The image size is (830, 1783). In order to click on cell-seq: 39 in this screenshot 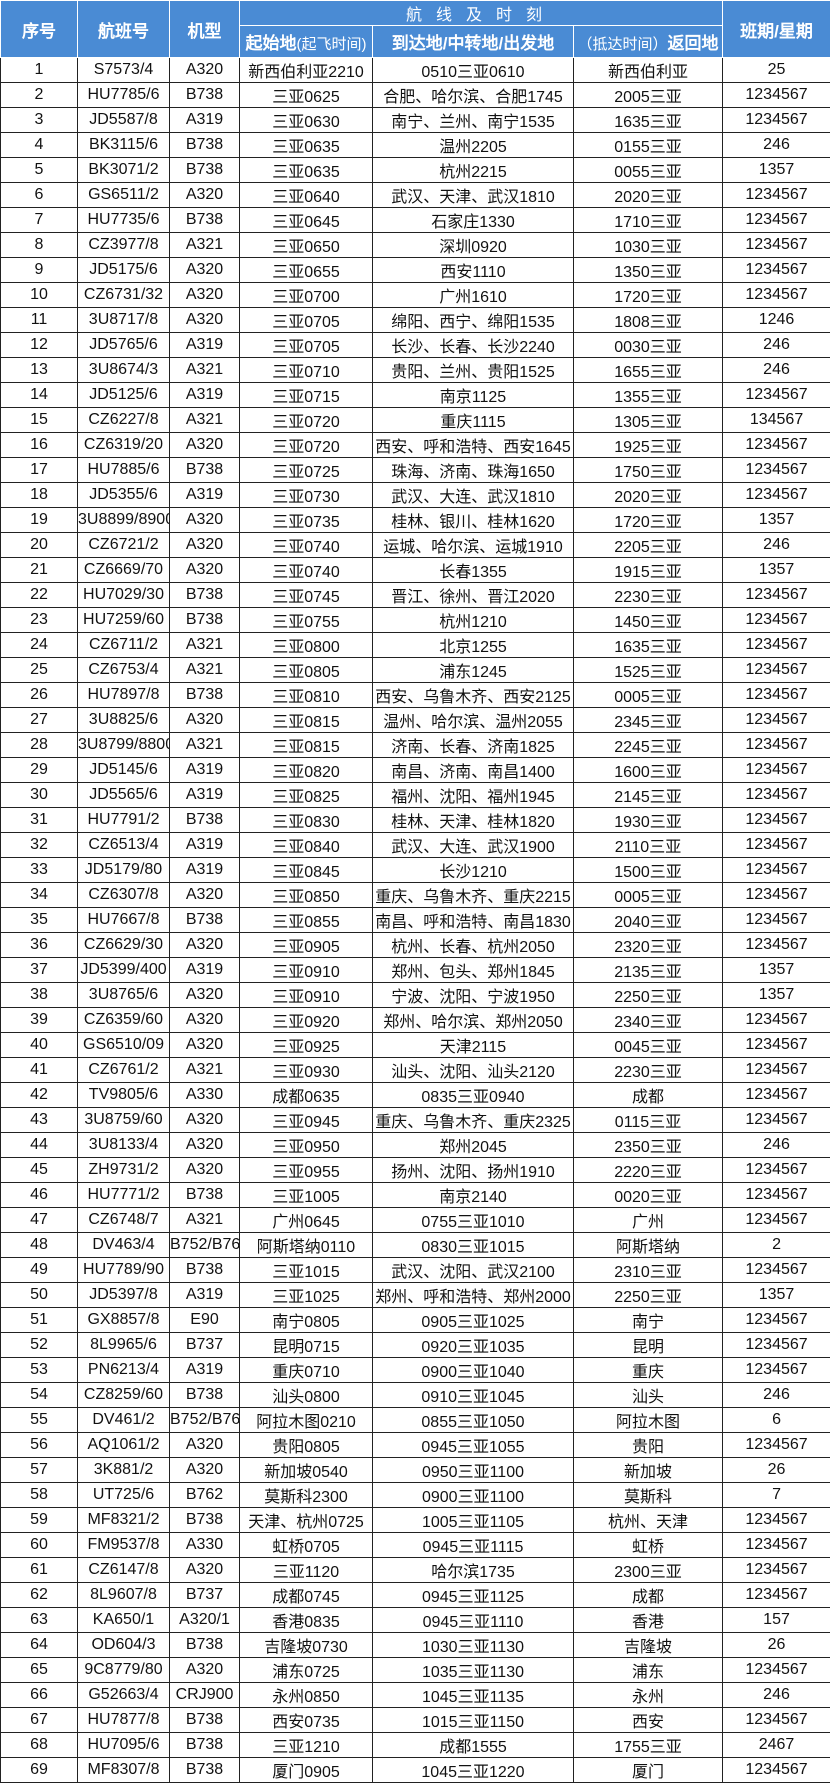, I will do `click(39, 1020)`.